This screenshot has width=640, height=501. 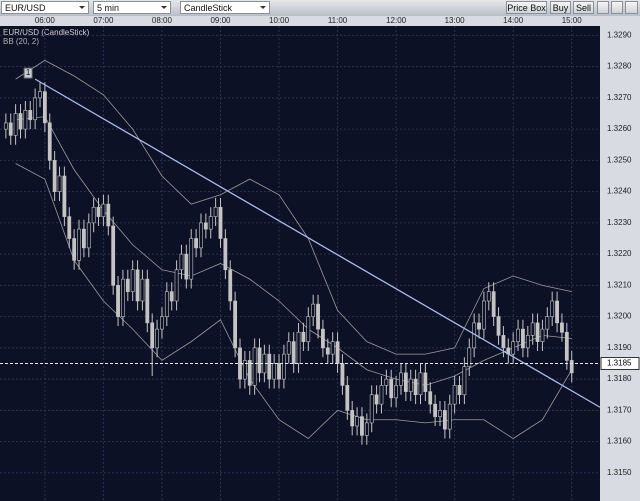 What do you see at coordinates (28, 73) in the screenshot?
I see `trendline-tag` at bounding box center [28, 73].